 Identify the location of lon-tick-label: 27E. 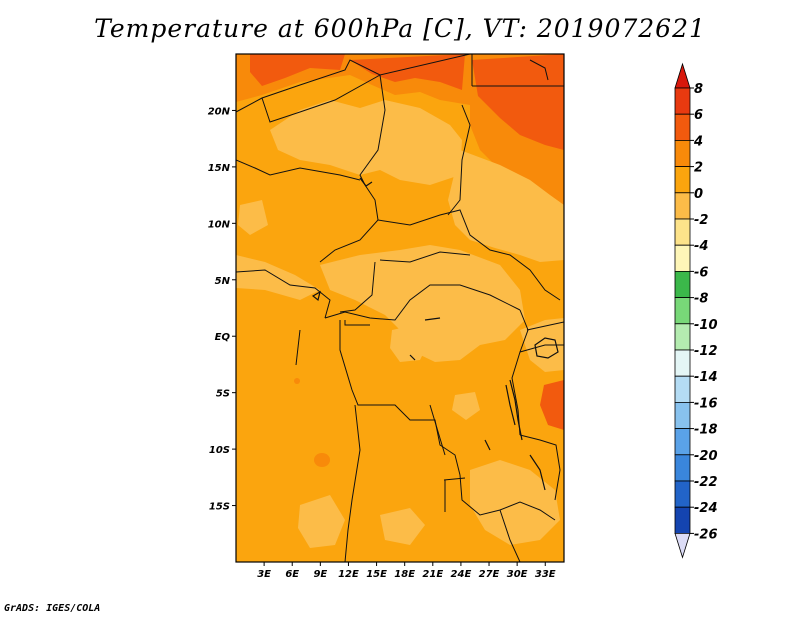
(489, 574).